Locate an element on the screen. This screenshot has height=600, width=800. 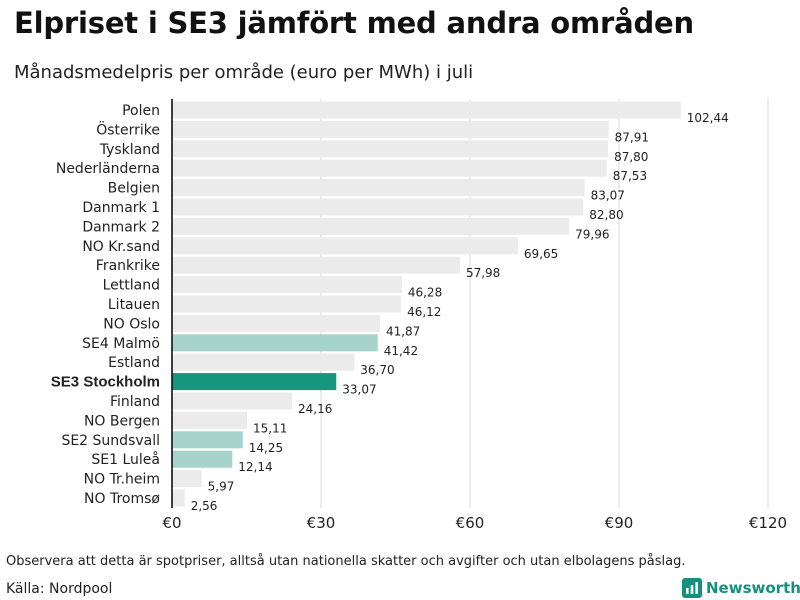
brand-name: Newsworthy is located at coordinates (753, 588).